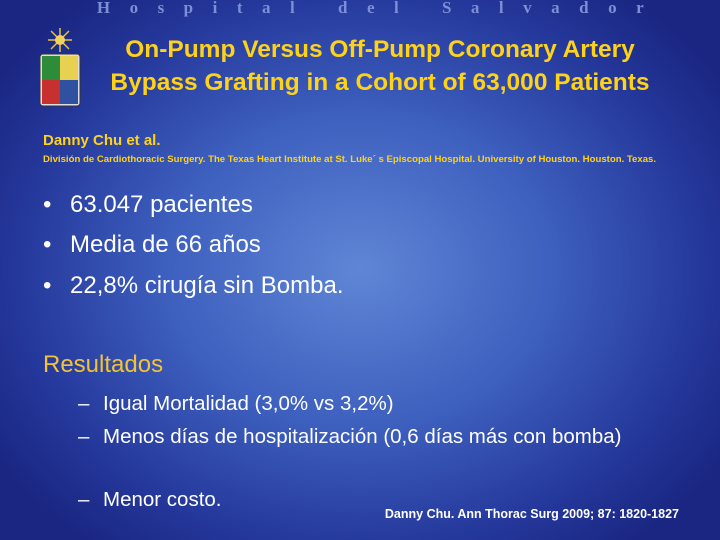 This screenshot has width=720, height=540. What do you see at coordinates (380, 49) in the screenshot?
I see `title-line: On-Pump Versus Off-Pump Coronary Artery` at bounding box center [380, 49].